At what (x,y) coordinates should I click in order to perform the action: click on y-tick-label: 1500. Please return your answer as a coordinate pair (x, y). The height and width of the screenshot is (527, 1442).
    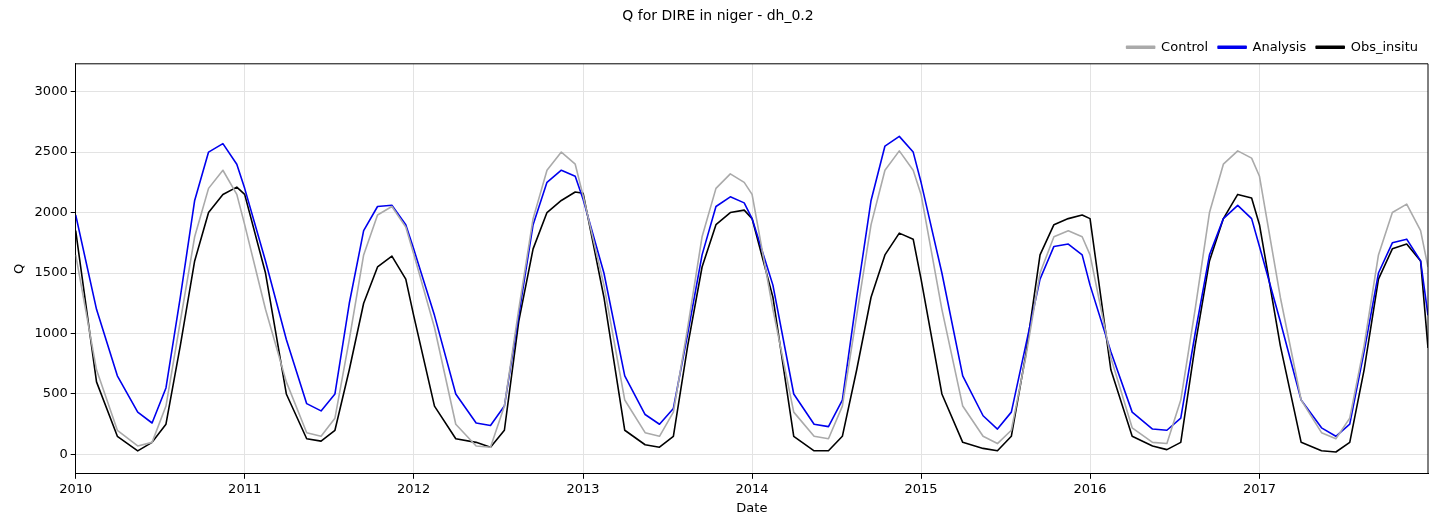
    Looking at the image, I should click on (51, 272).